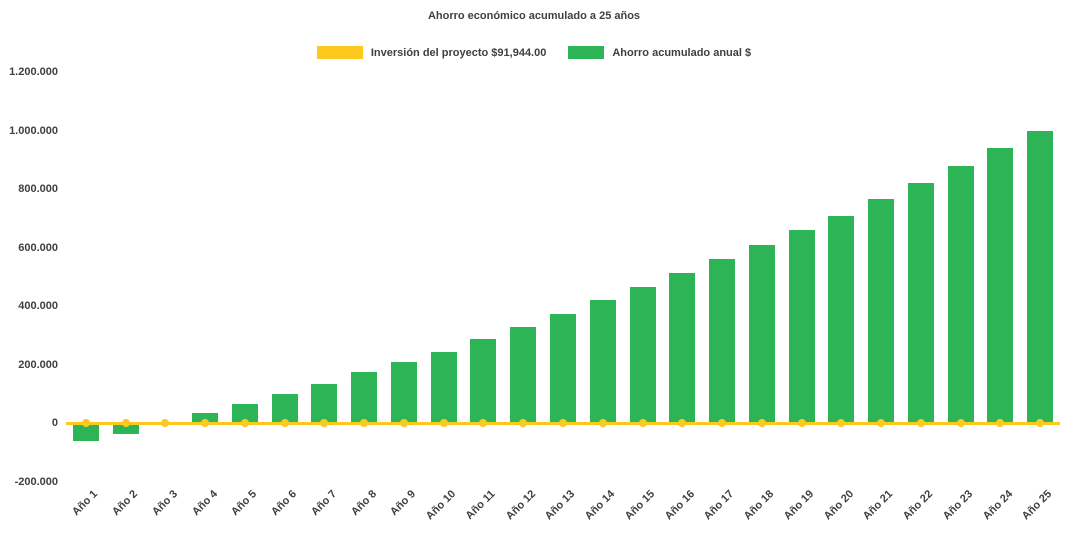 This screenshot has width=1068, height=533. Describe the element at coordinates (38, 306) in the screenshot. I see `y-axis-label: 400.000` at that location.